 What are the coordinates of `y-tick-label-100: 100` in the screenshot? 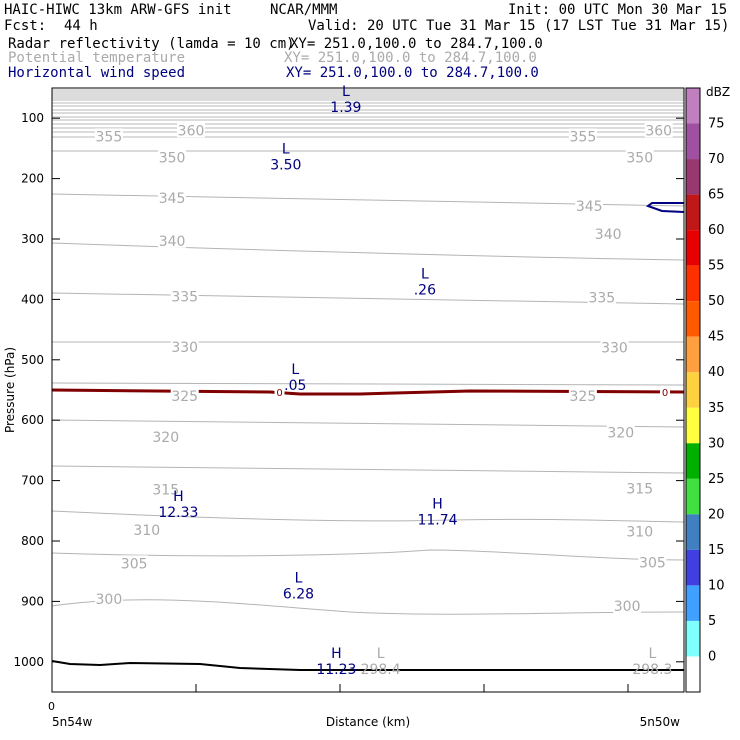 It's located at (32, 118).